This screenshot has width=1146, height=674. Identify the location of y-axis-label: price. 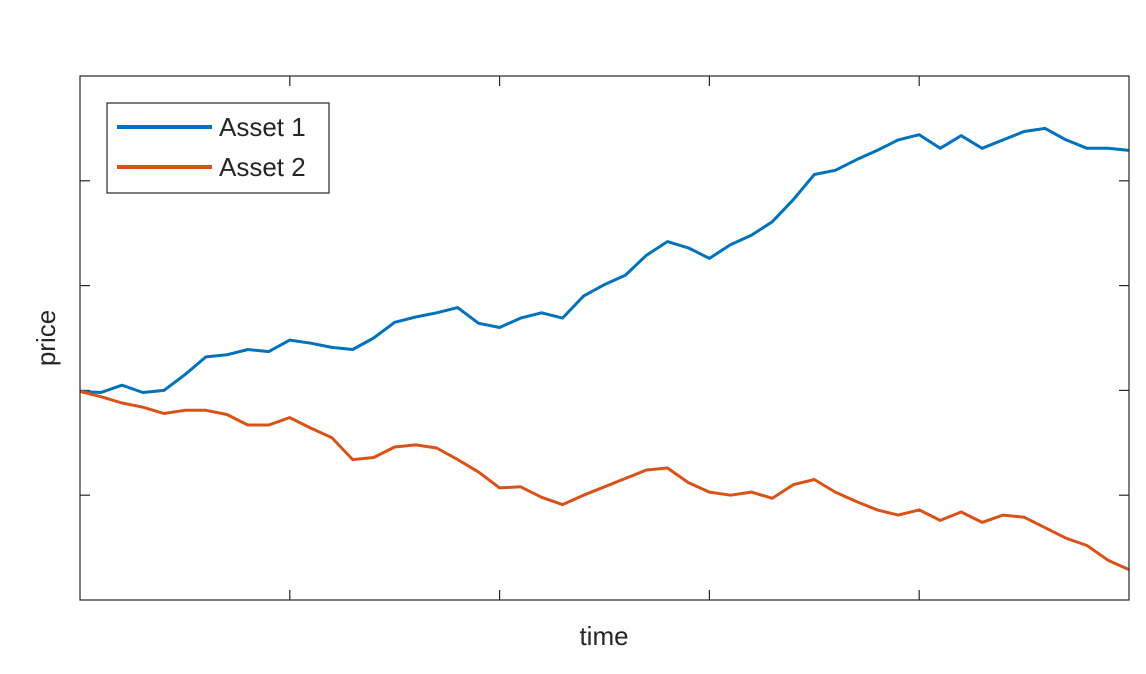
(46, 338).